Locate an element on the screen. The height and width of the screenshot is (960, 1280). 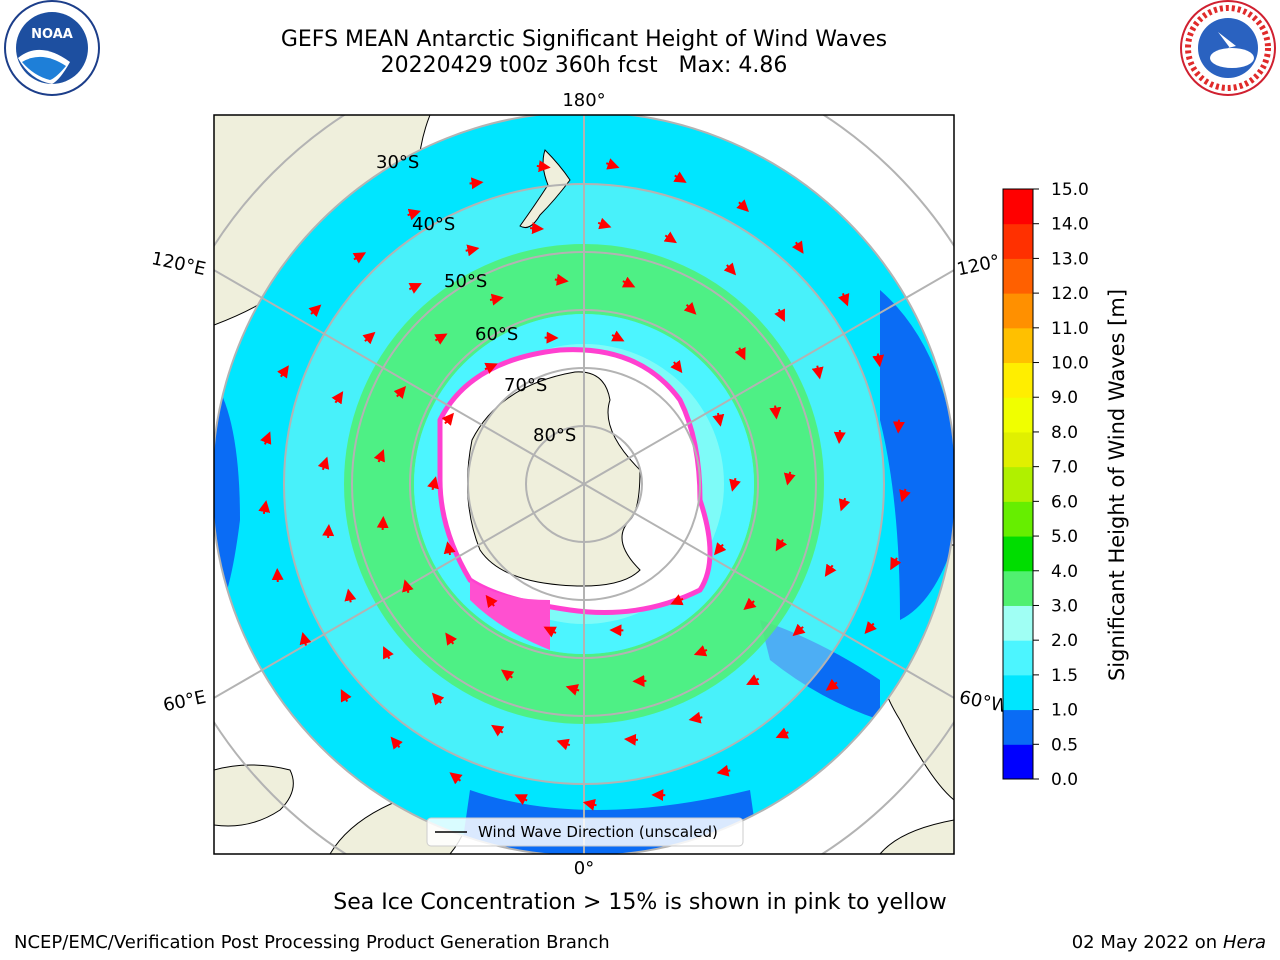
lon-label-60e: 60°E is located at coordinates (184, 702).